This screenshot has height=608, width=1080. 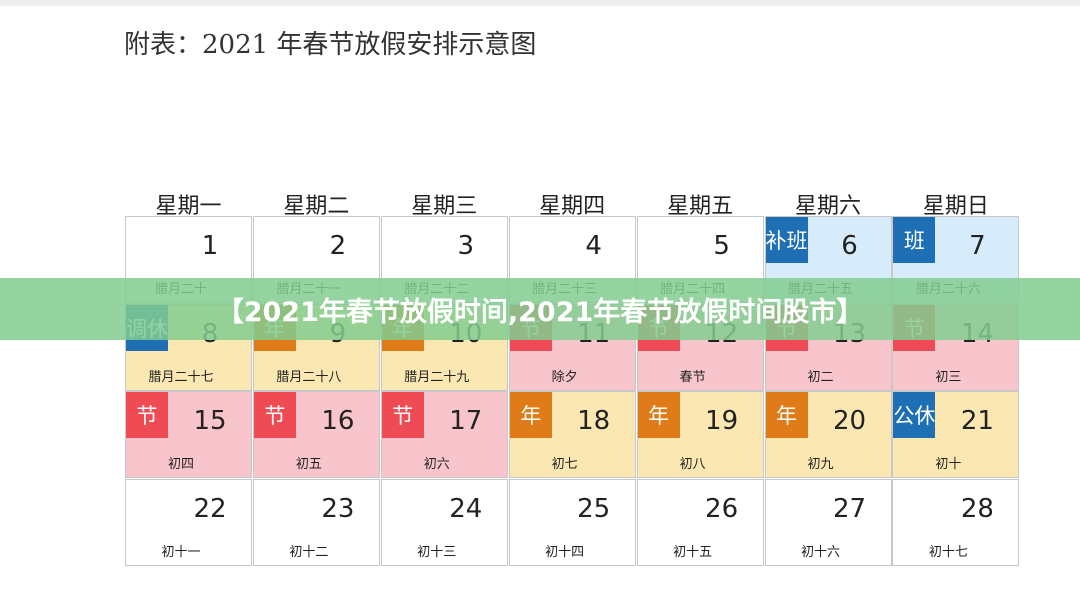 What do you see at coordinates (977, 246) in the screenshot?
I see `day-number: 7` at bounding box center [977, 246].